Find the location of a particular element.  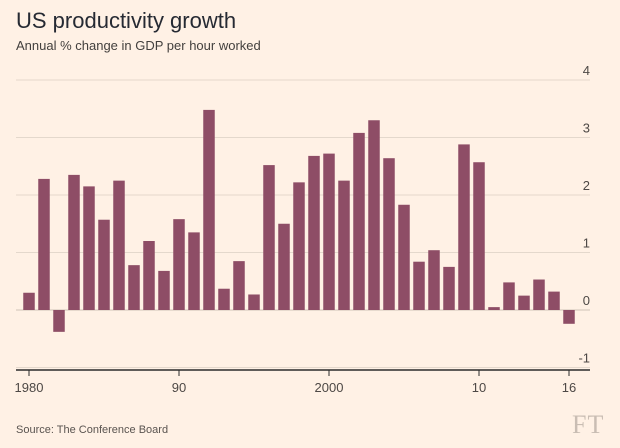

bar-1985 is located at coordinates (104, 264).